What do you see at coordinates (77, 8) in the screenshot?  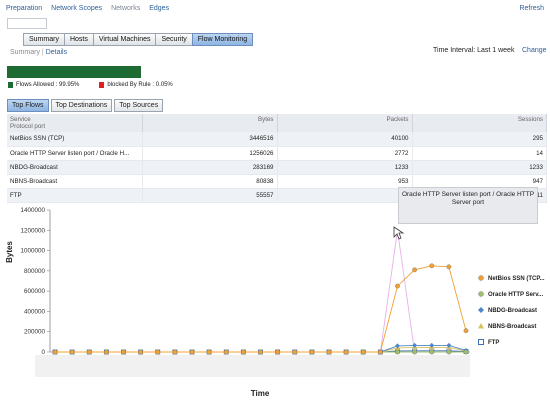 I see `nav-network-scopes: Network Scopes` at bounding box center [77, 8].